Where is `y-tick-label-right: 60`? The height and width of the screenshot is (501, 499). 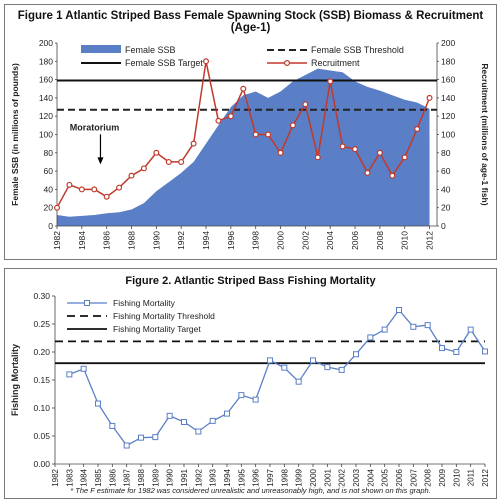 y-tick-label-right: 60 is located at coordinates (446, 171).